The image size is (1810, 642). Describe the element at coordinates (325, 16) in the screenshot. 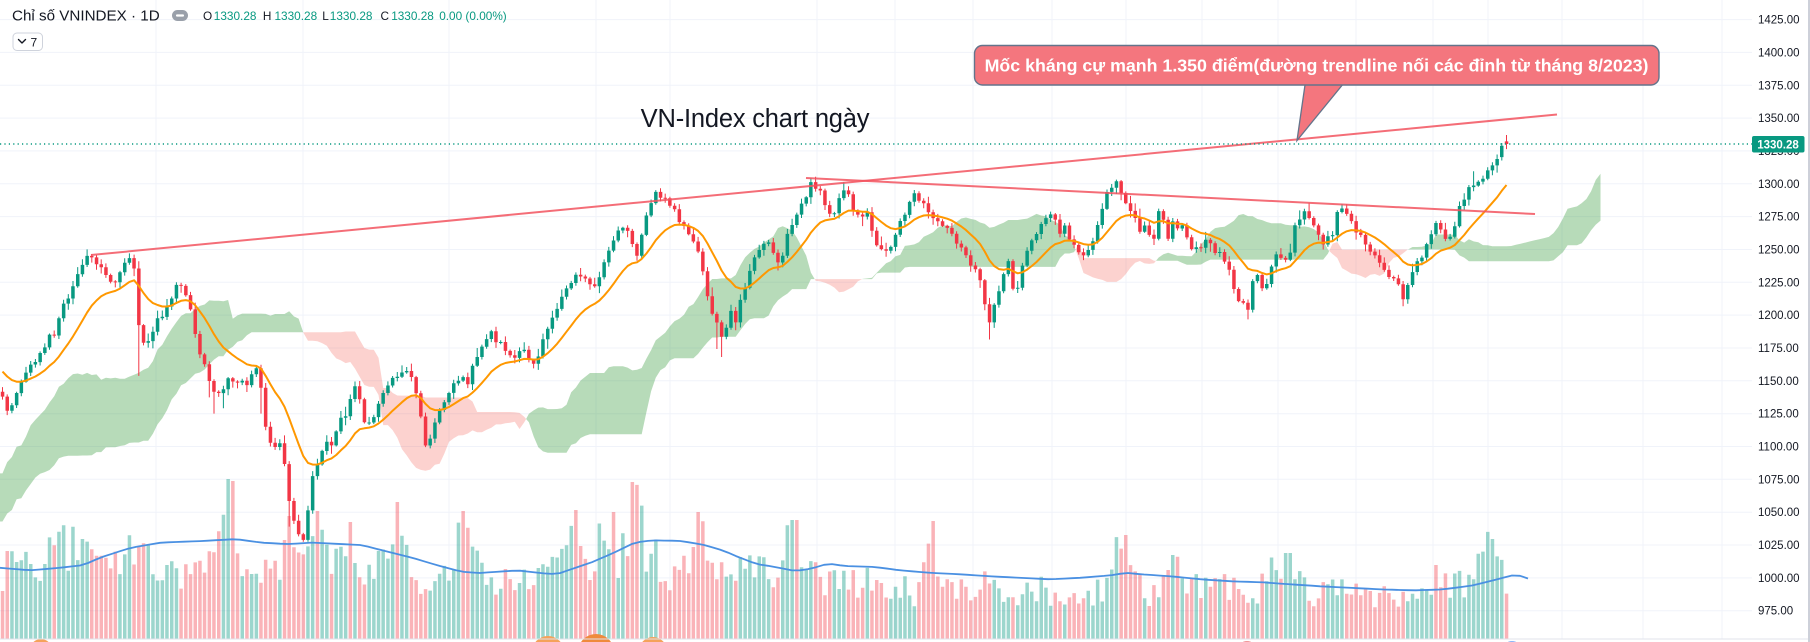

I see `svg-text: L` at that location.